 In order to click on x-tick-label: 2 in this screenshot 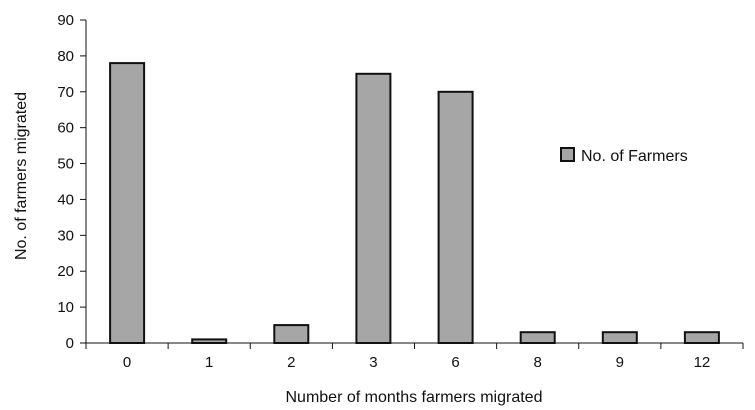, I will do `click(291, 362)`.